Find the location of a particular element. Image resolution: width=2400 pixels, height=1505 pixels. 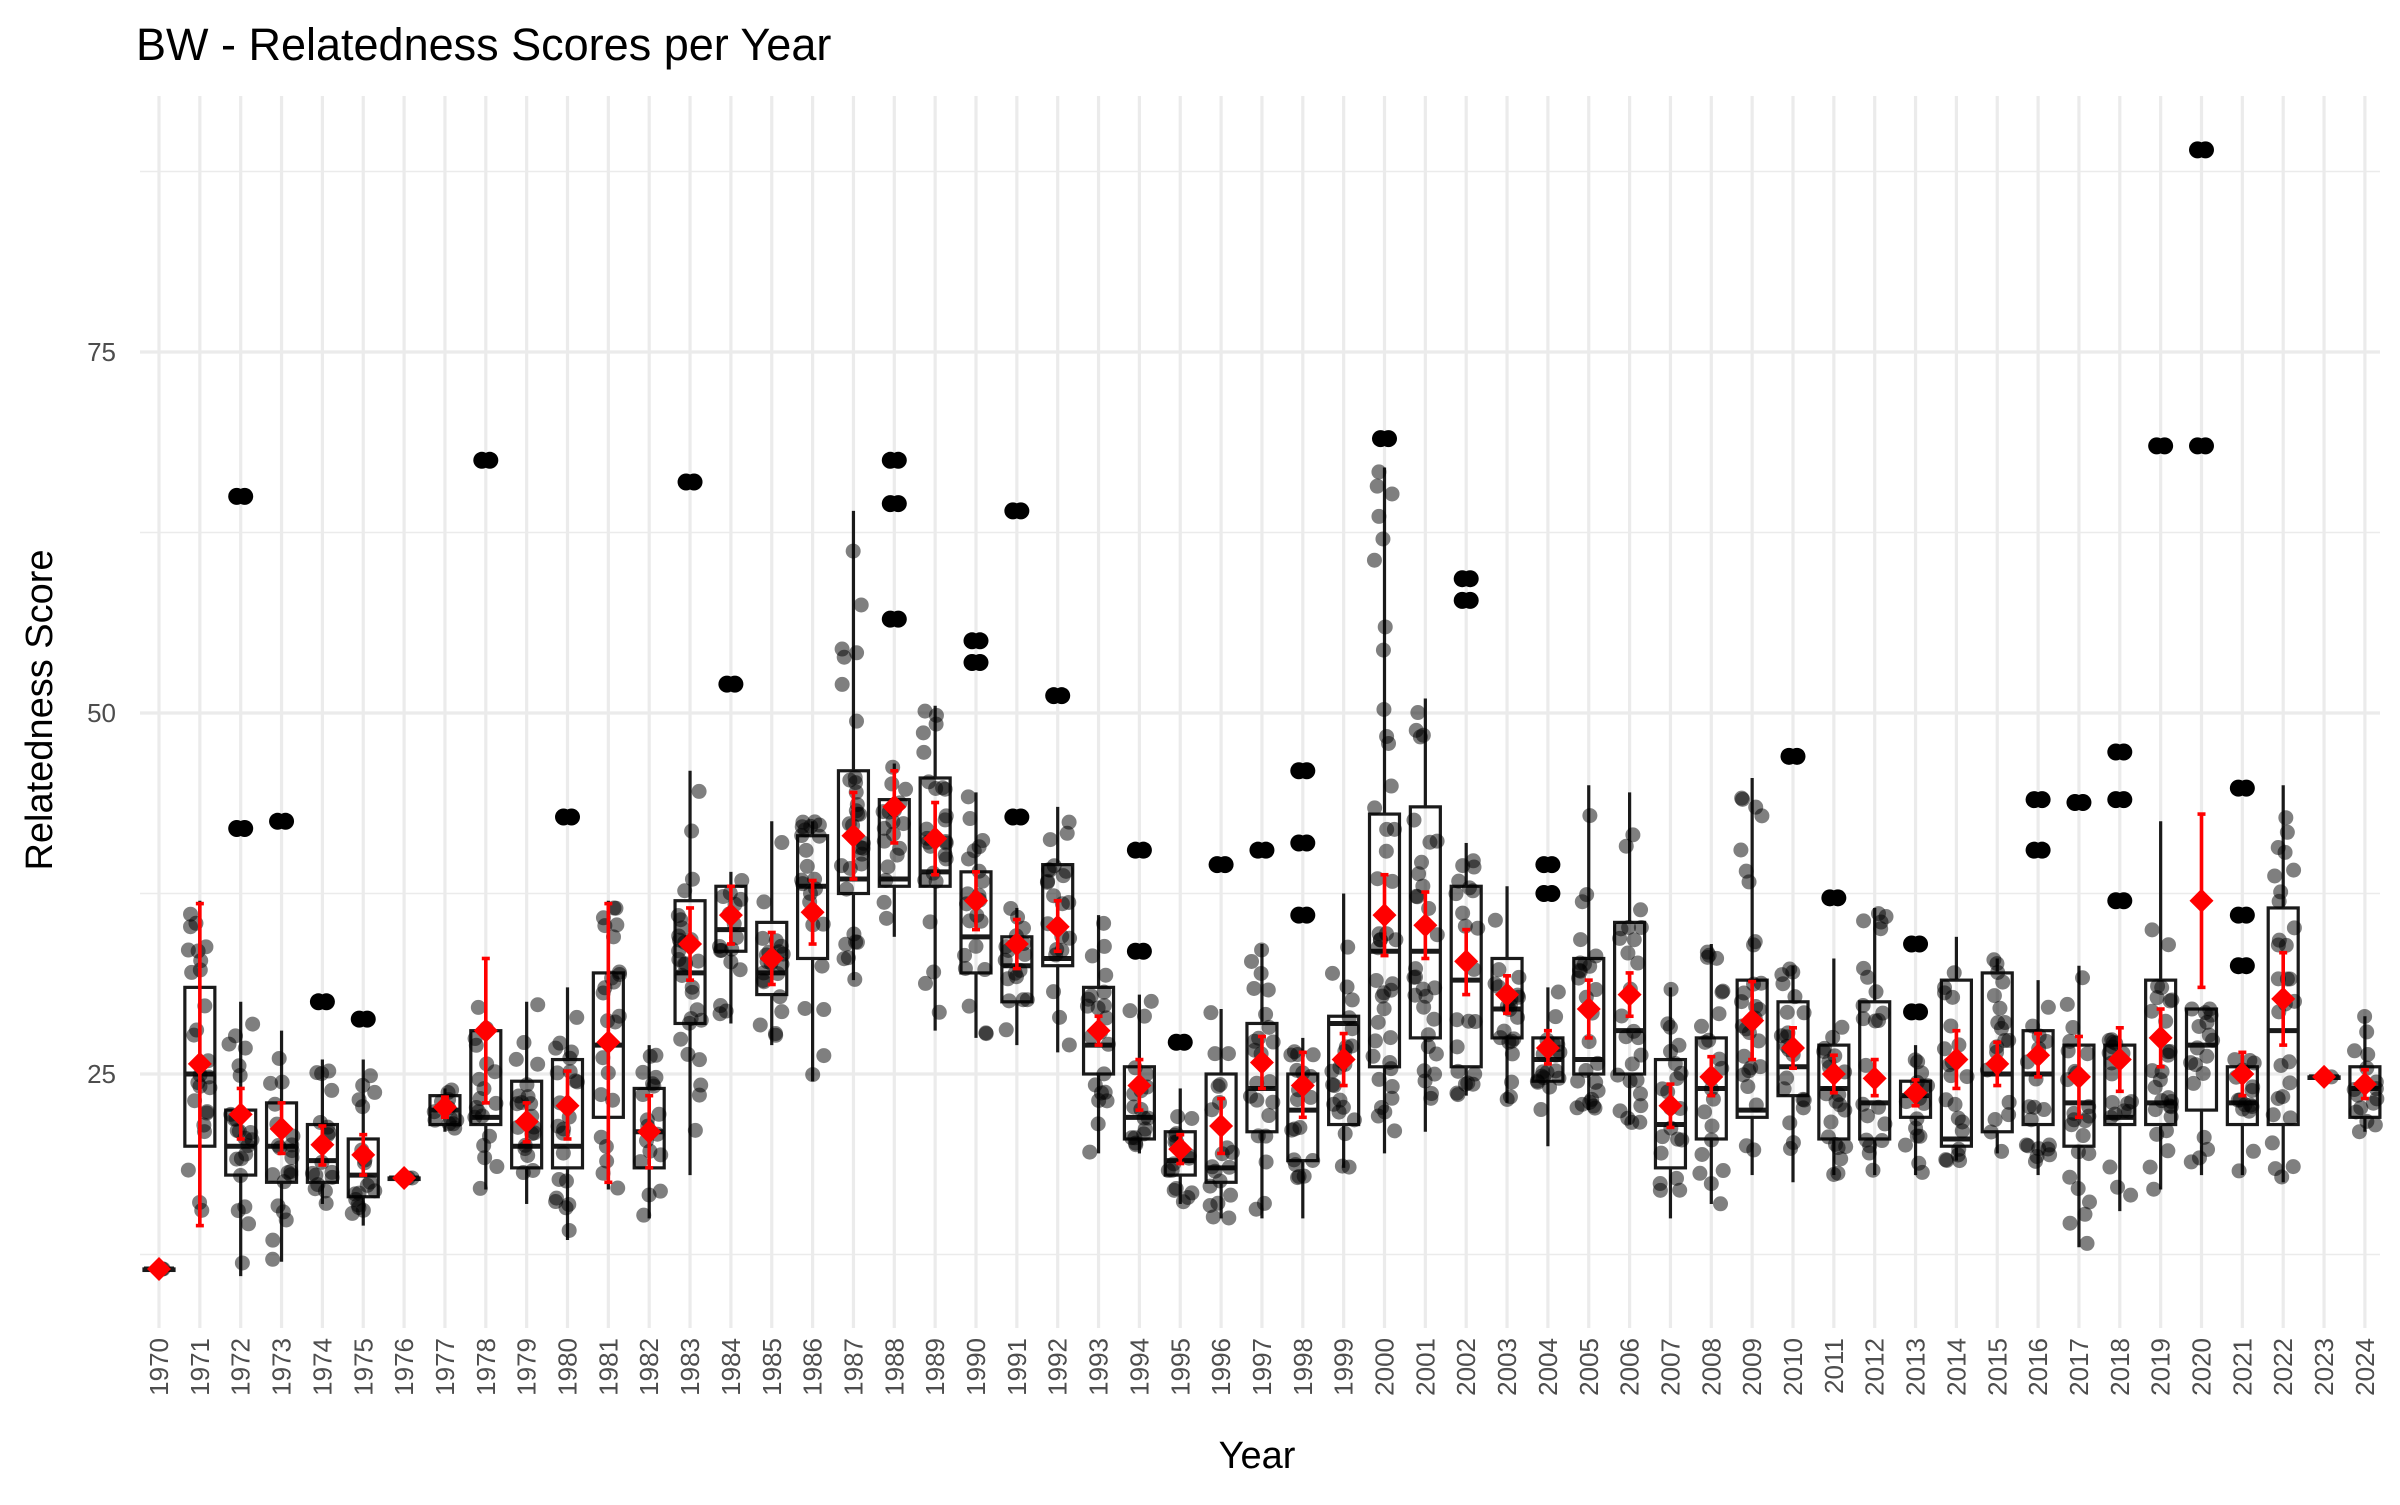

x-tick-label: 2019 is located at coordinates (2161, 1367).